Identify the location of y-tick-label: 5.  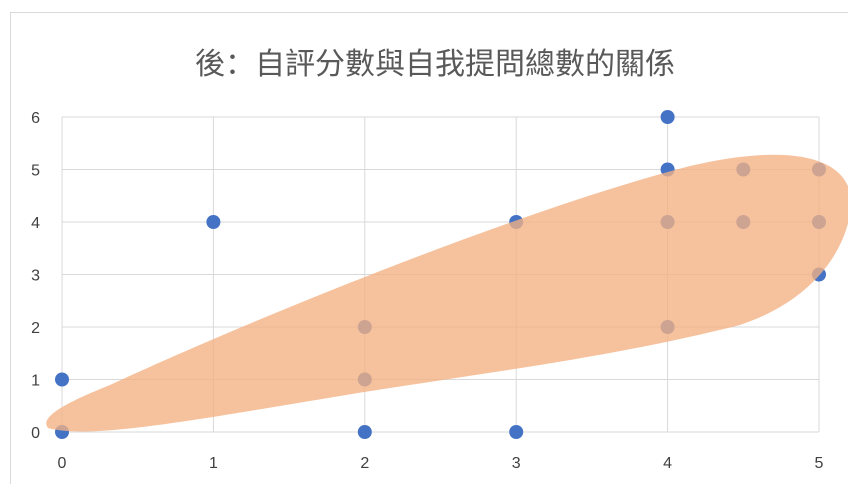
(35, 171).